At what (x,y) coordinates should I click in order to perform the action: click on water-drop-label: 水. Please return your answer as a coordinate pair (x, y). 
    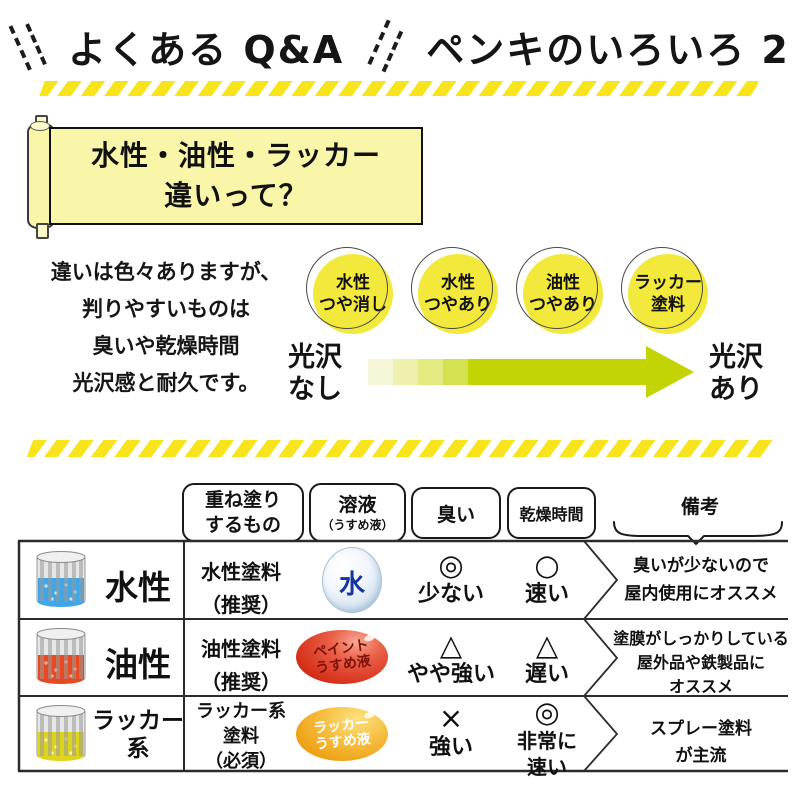
    Looking at the image, I should click on (351, 584).